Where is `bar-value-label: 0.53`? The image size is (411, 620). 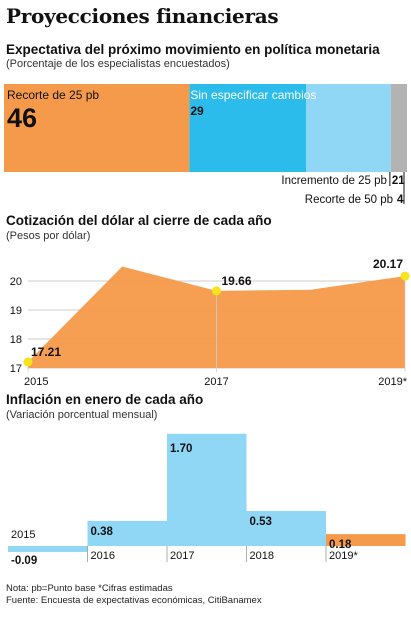 bar-value-label: 0.53 is located at coordinates (261, 522).